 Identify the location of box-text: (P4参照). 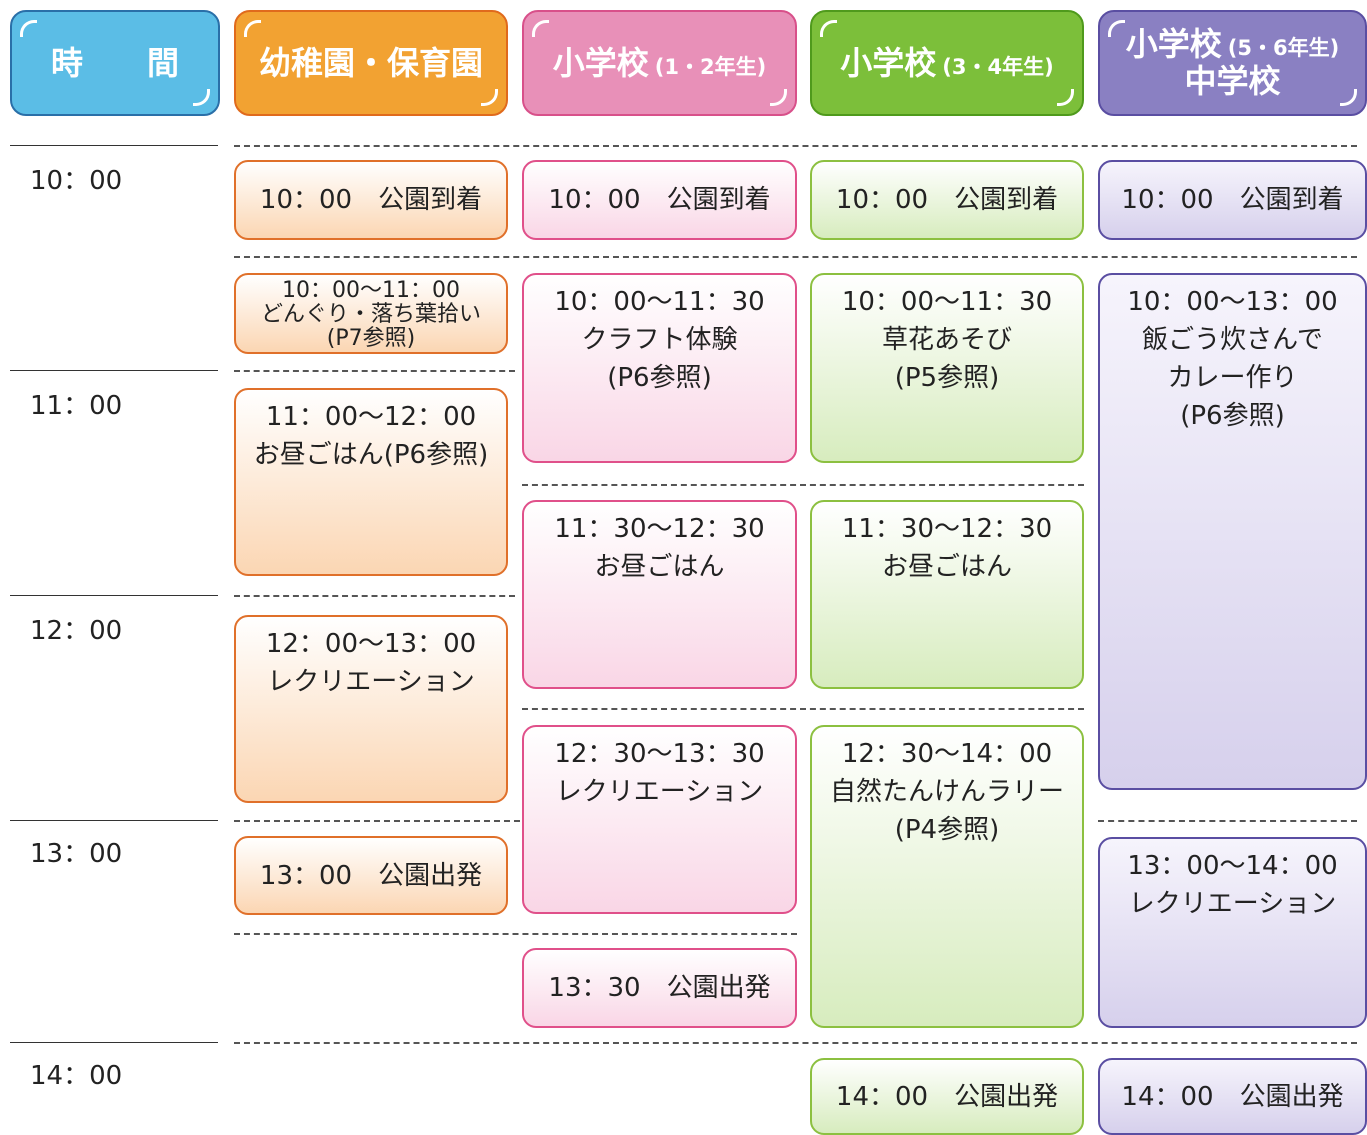
(947, 830).